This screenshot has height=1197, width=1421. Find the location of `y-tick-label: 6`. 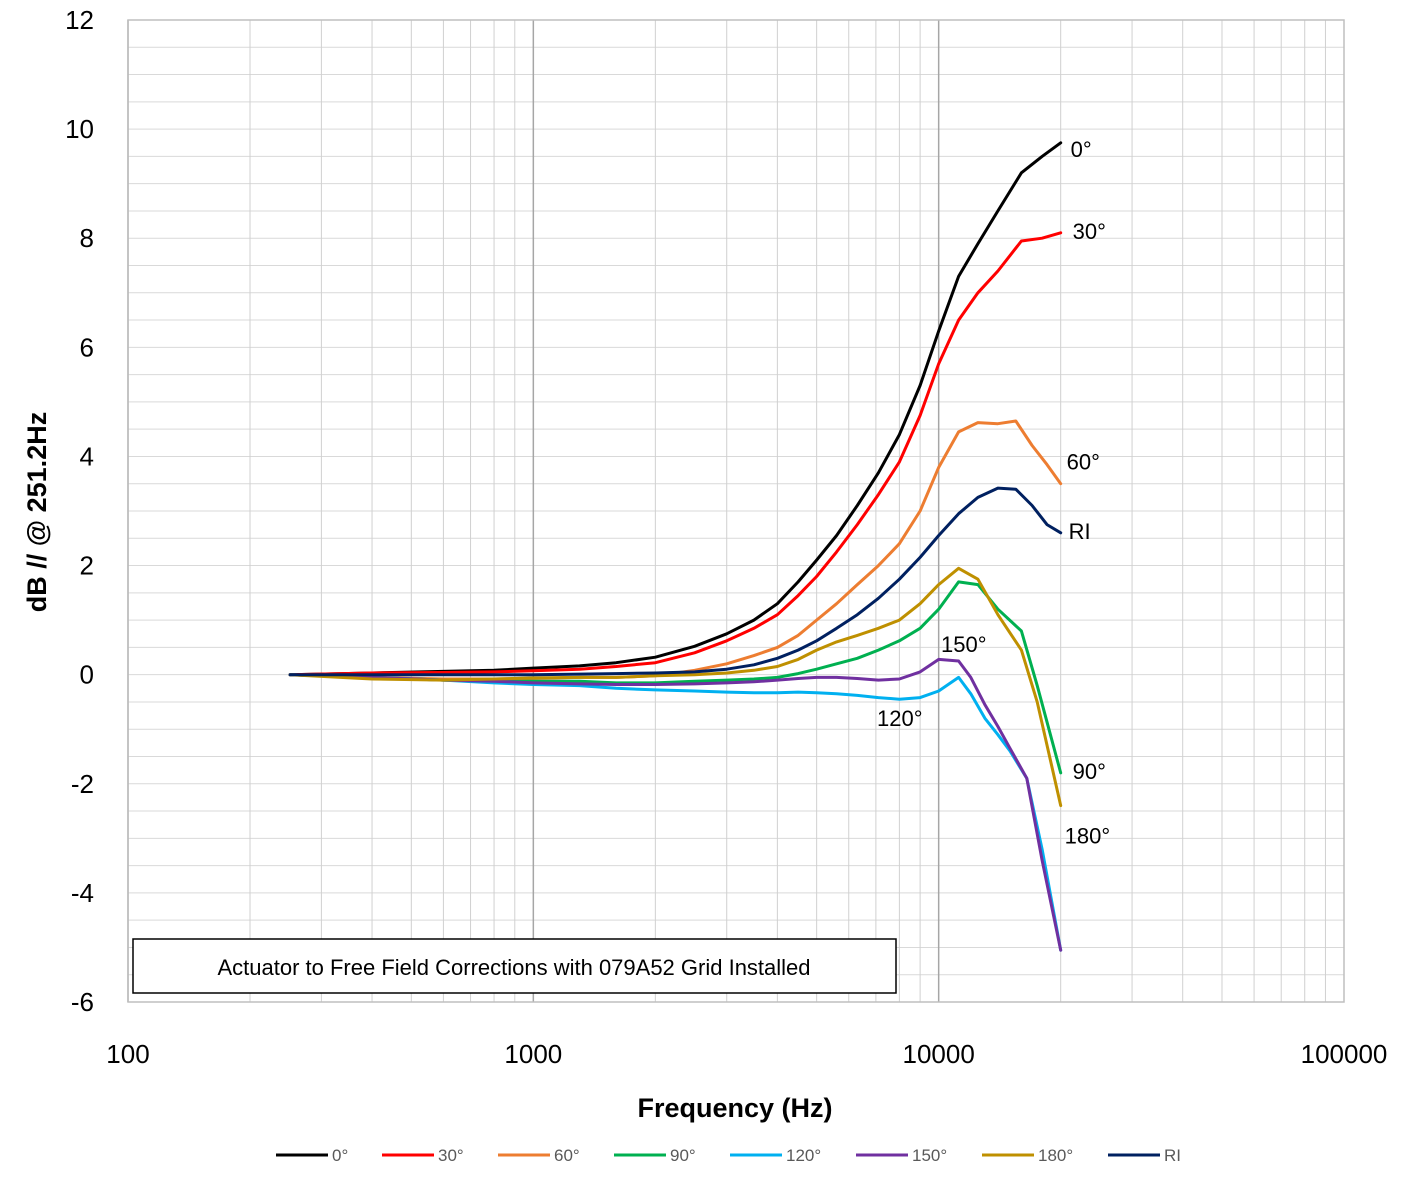

y-tick-label: 6 is located at coordinates (87, 347).